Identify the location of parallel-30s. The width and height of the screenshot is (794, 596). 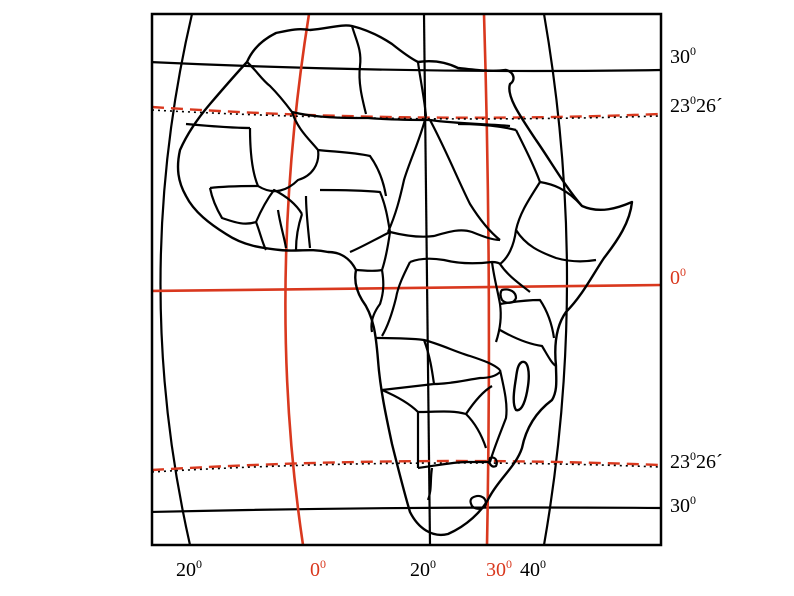
(406, 510).